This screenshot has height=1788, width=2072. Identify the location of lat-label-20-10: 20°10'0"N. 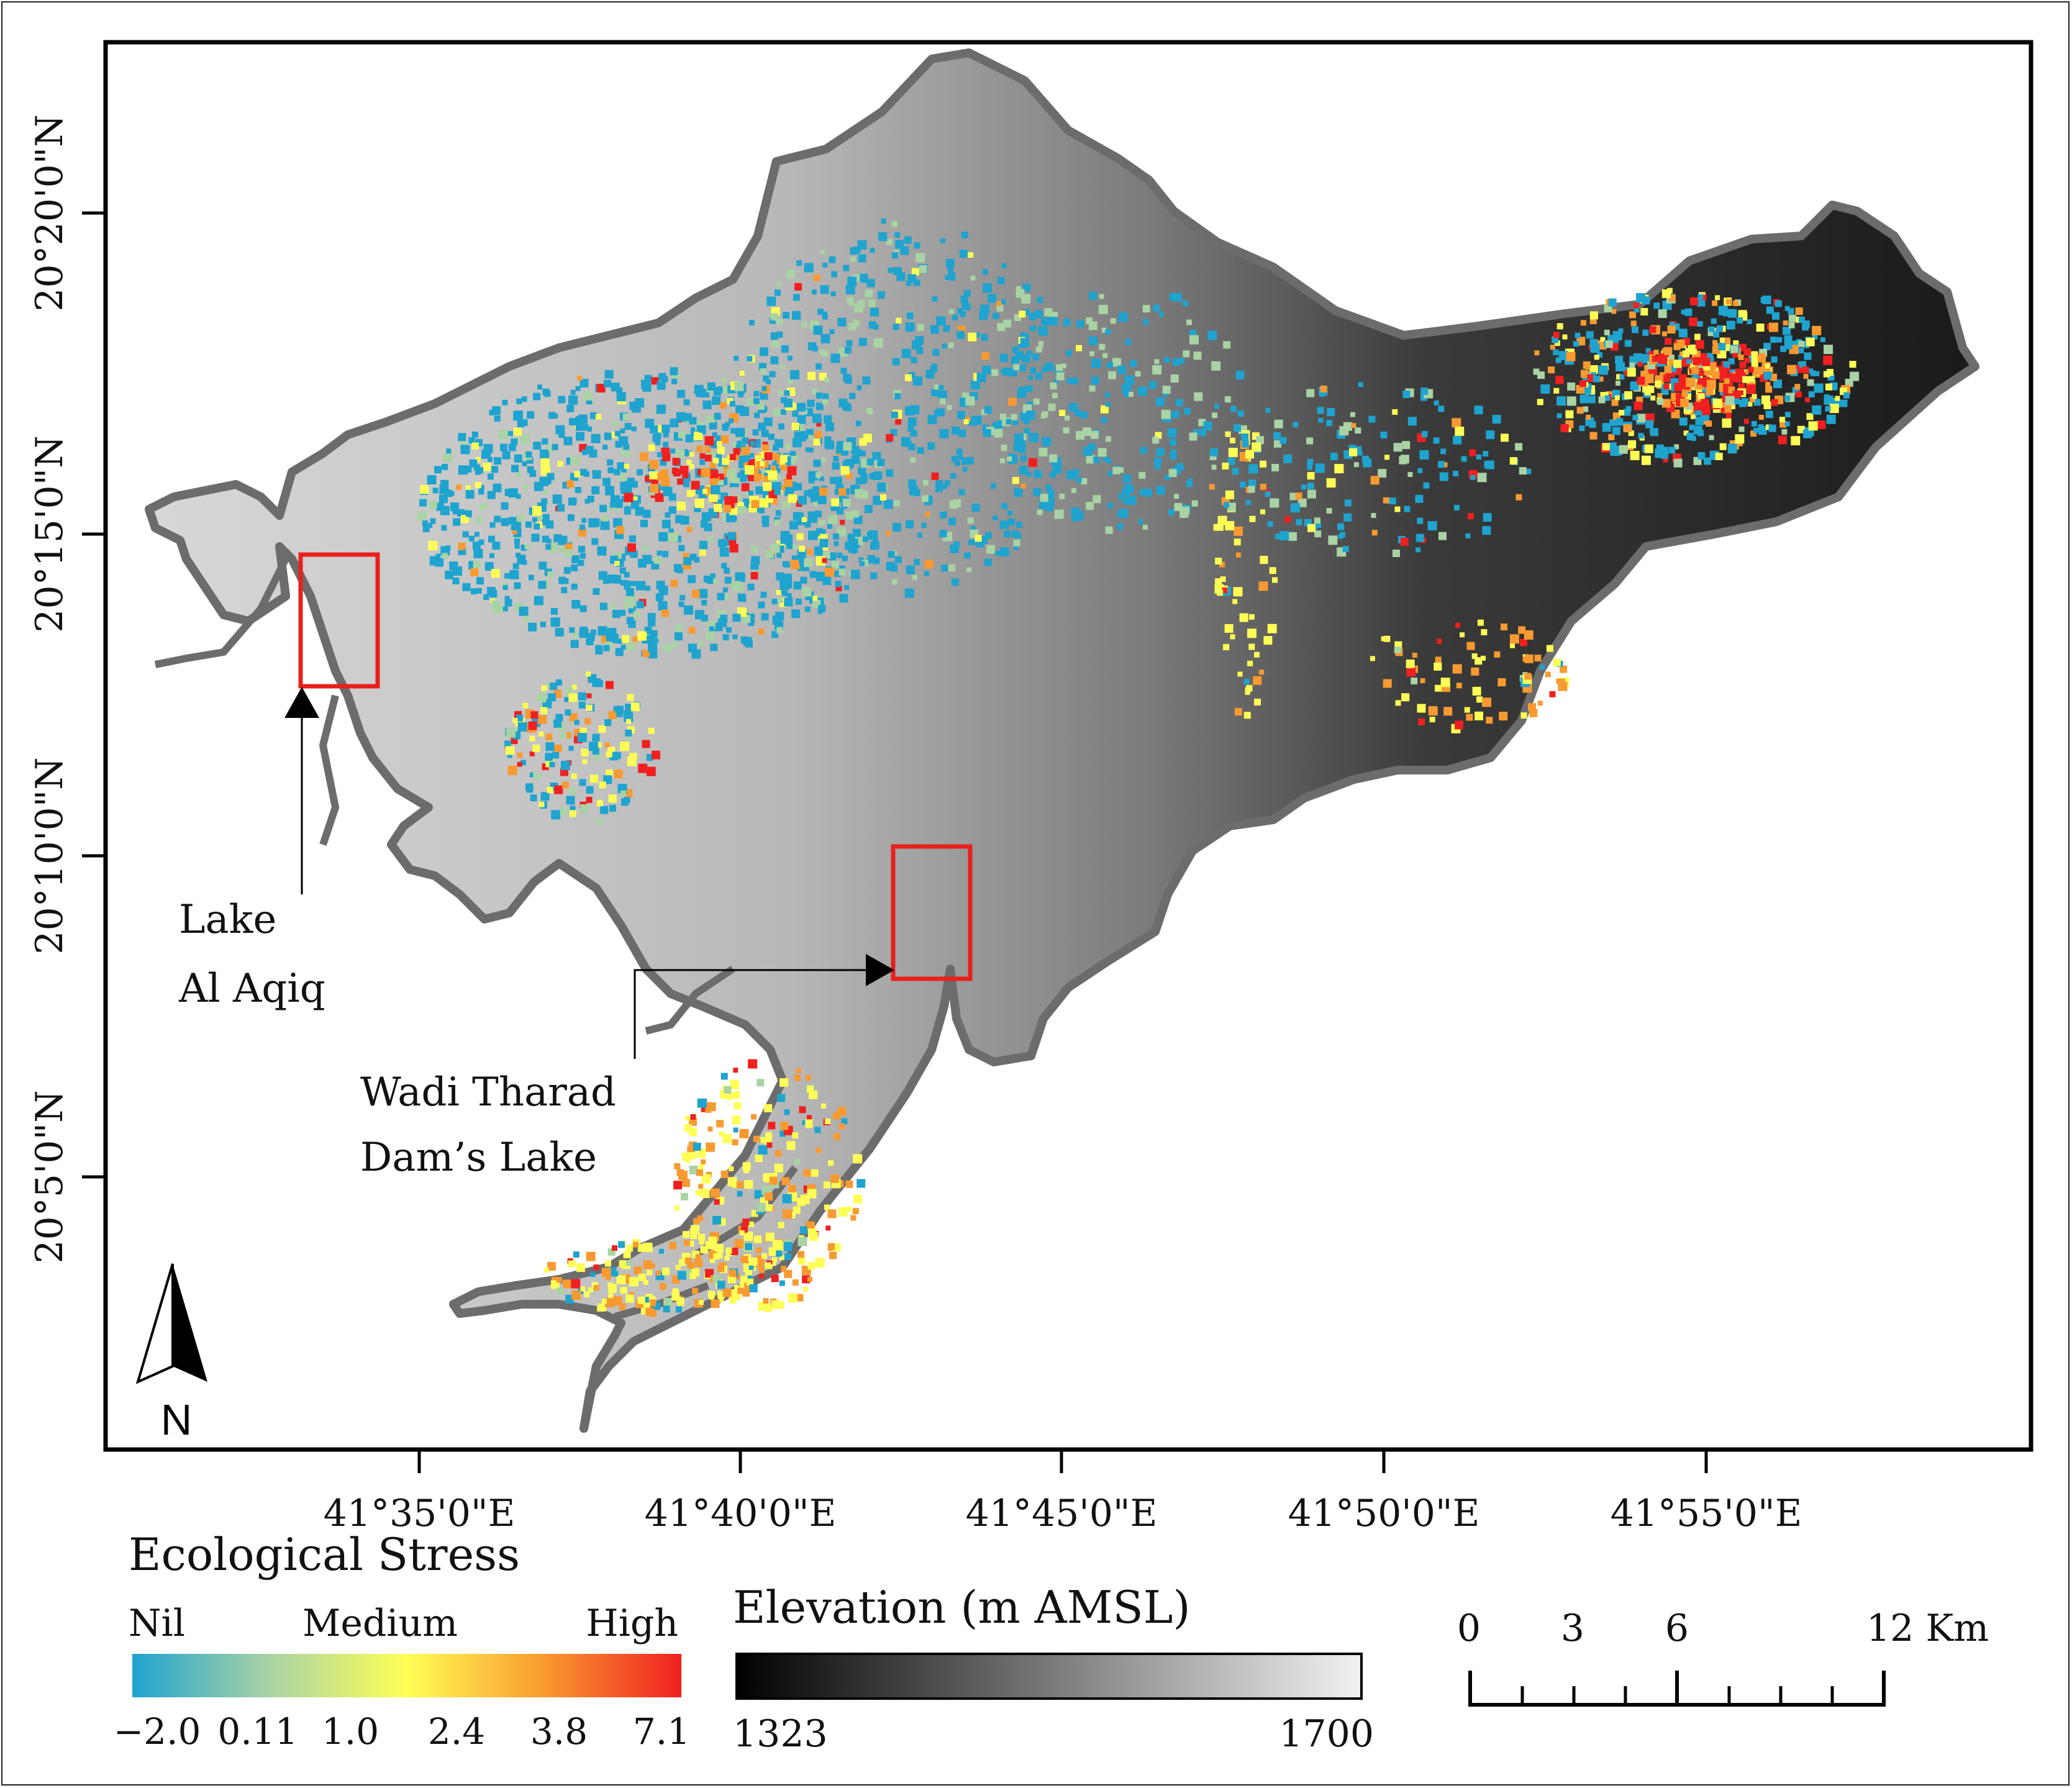
(49, 855).